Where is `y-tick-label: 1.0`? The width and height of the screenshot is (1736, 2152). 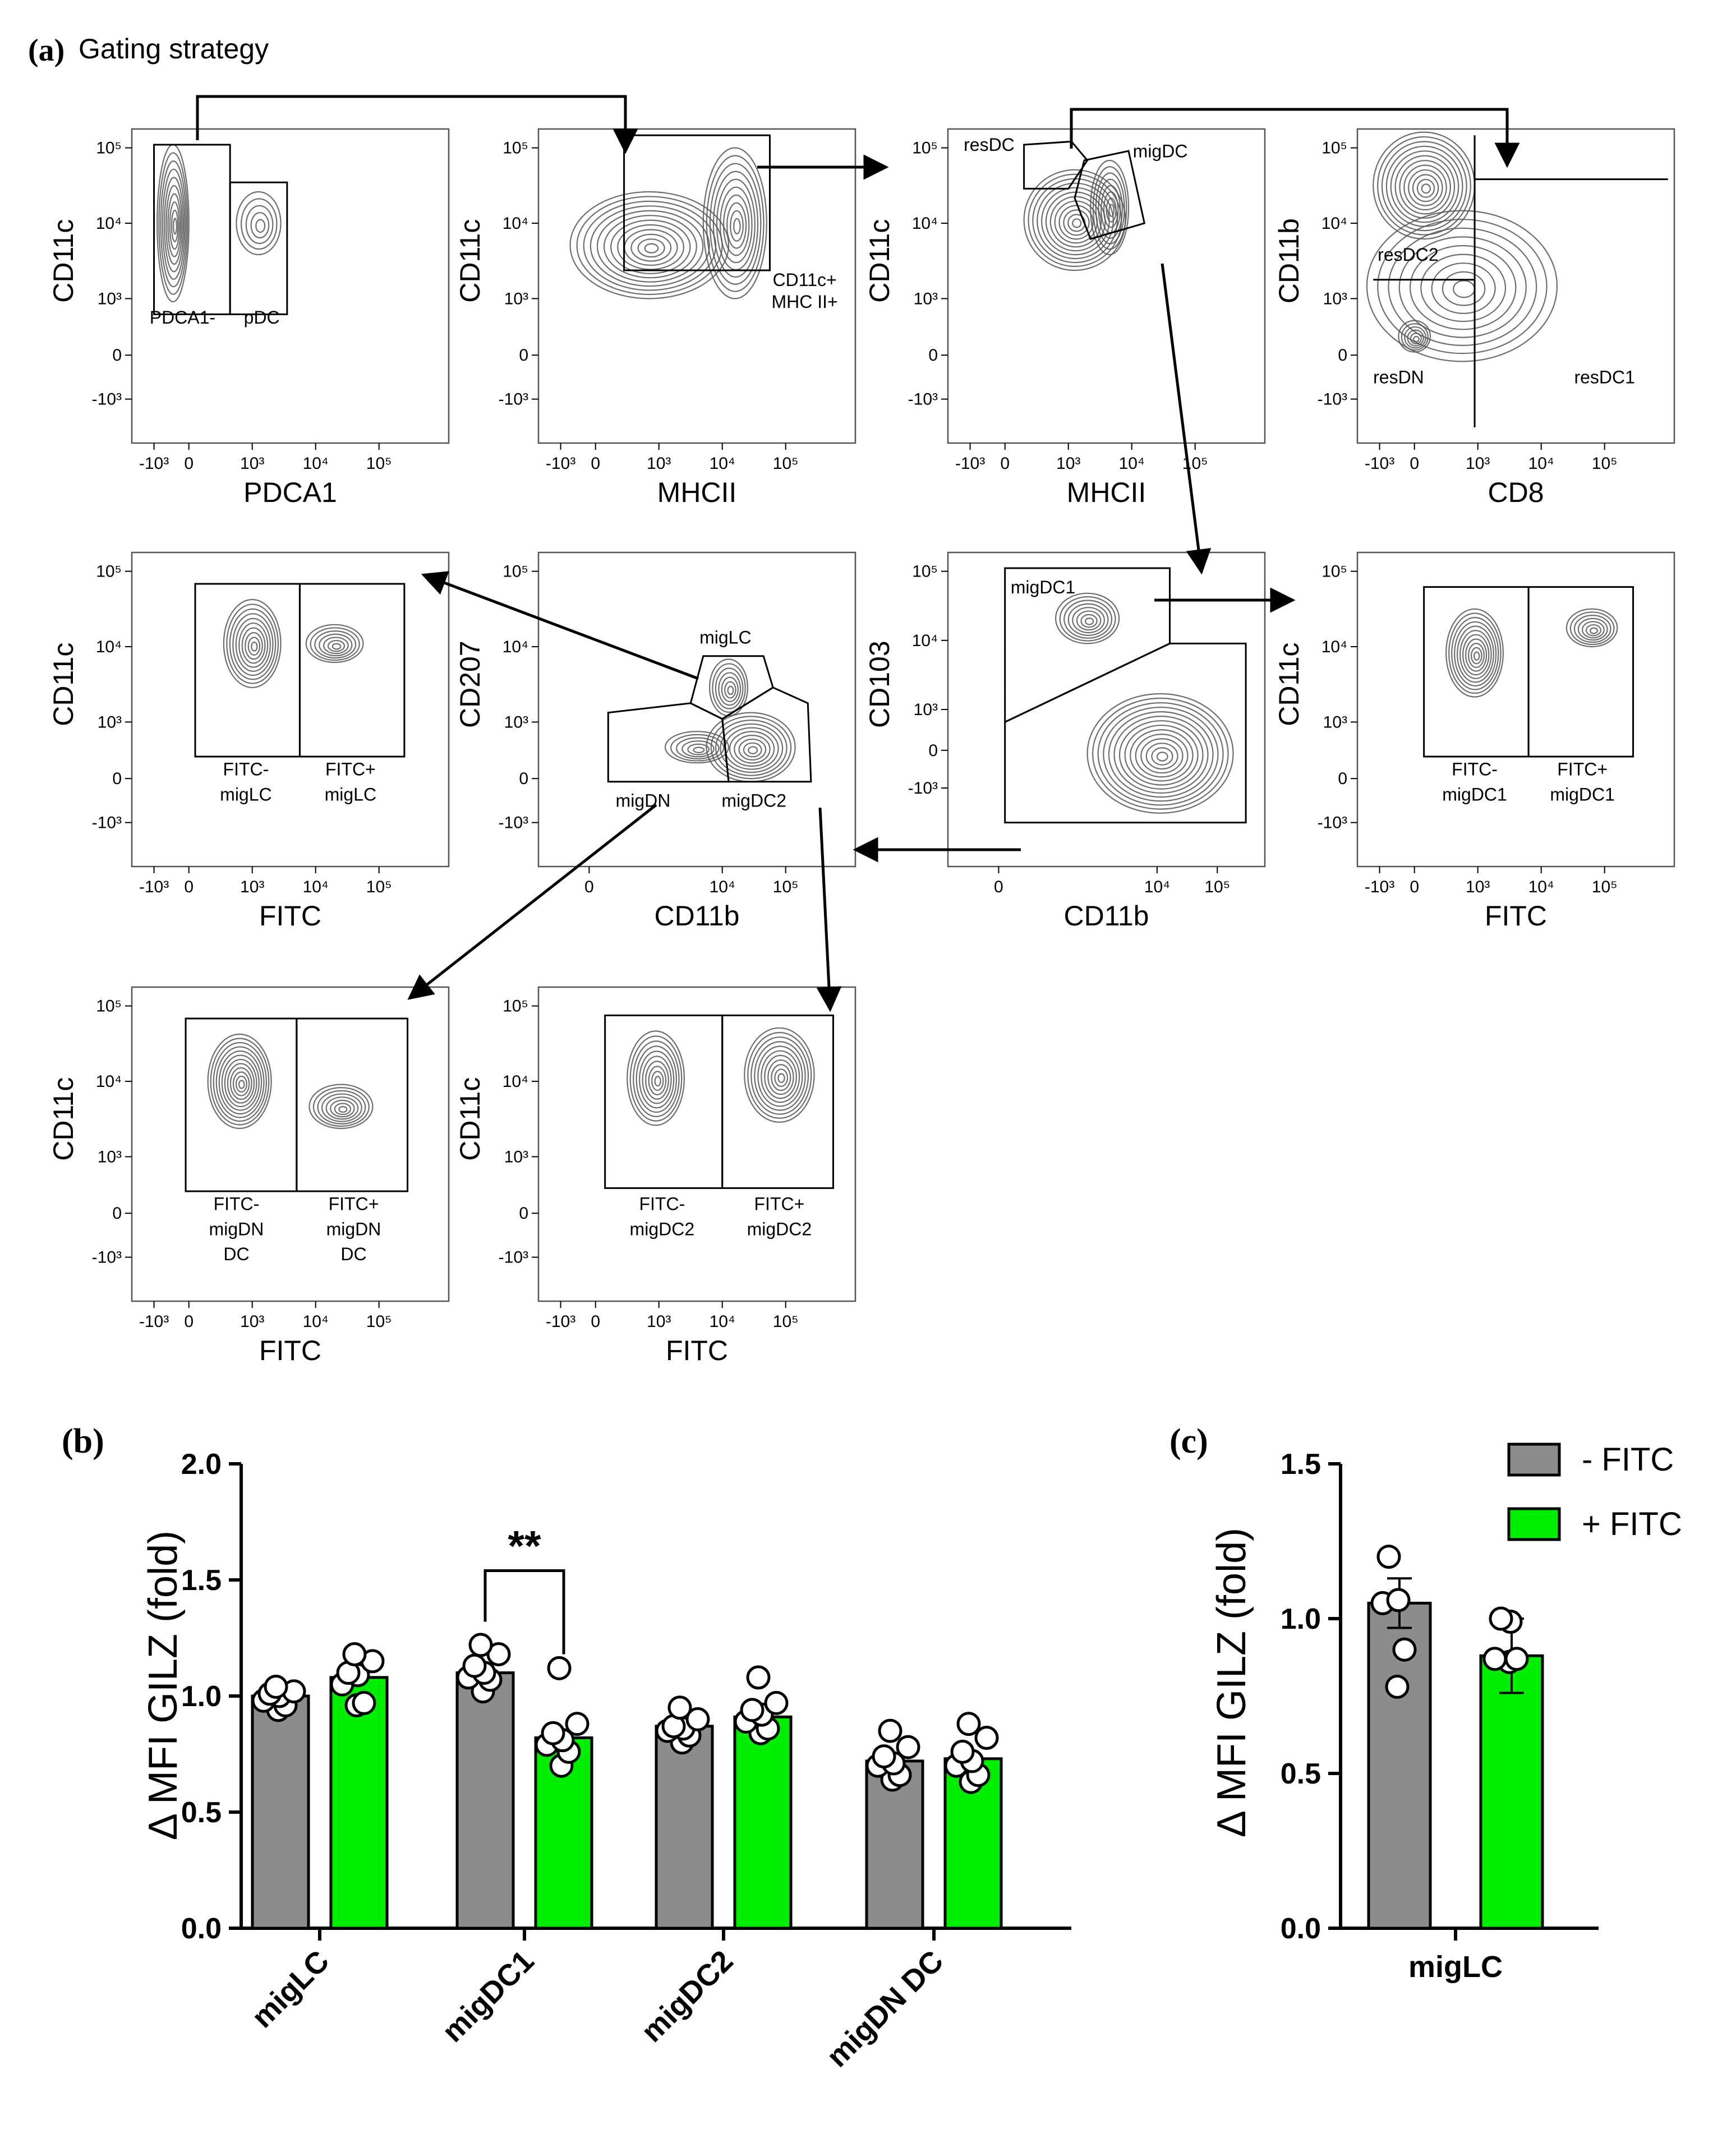 y-tick-label: 1.0 is located at coordinates (1301, 1619).